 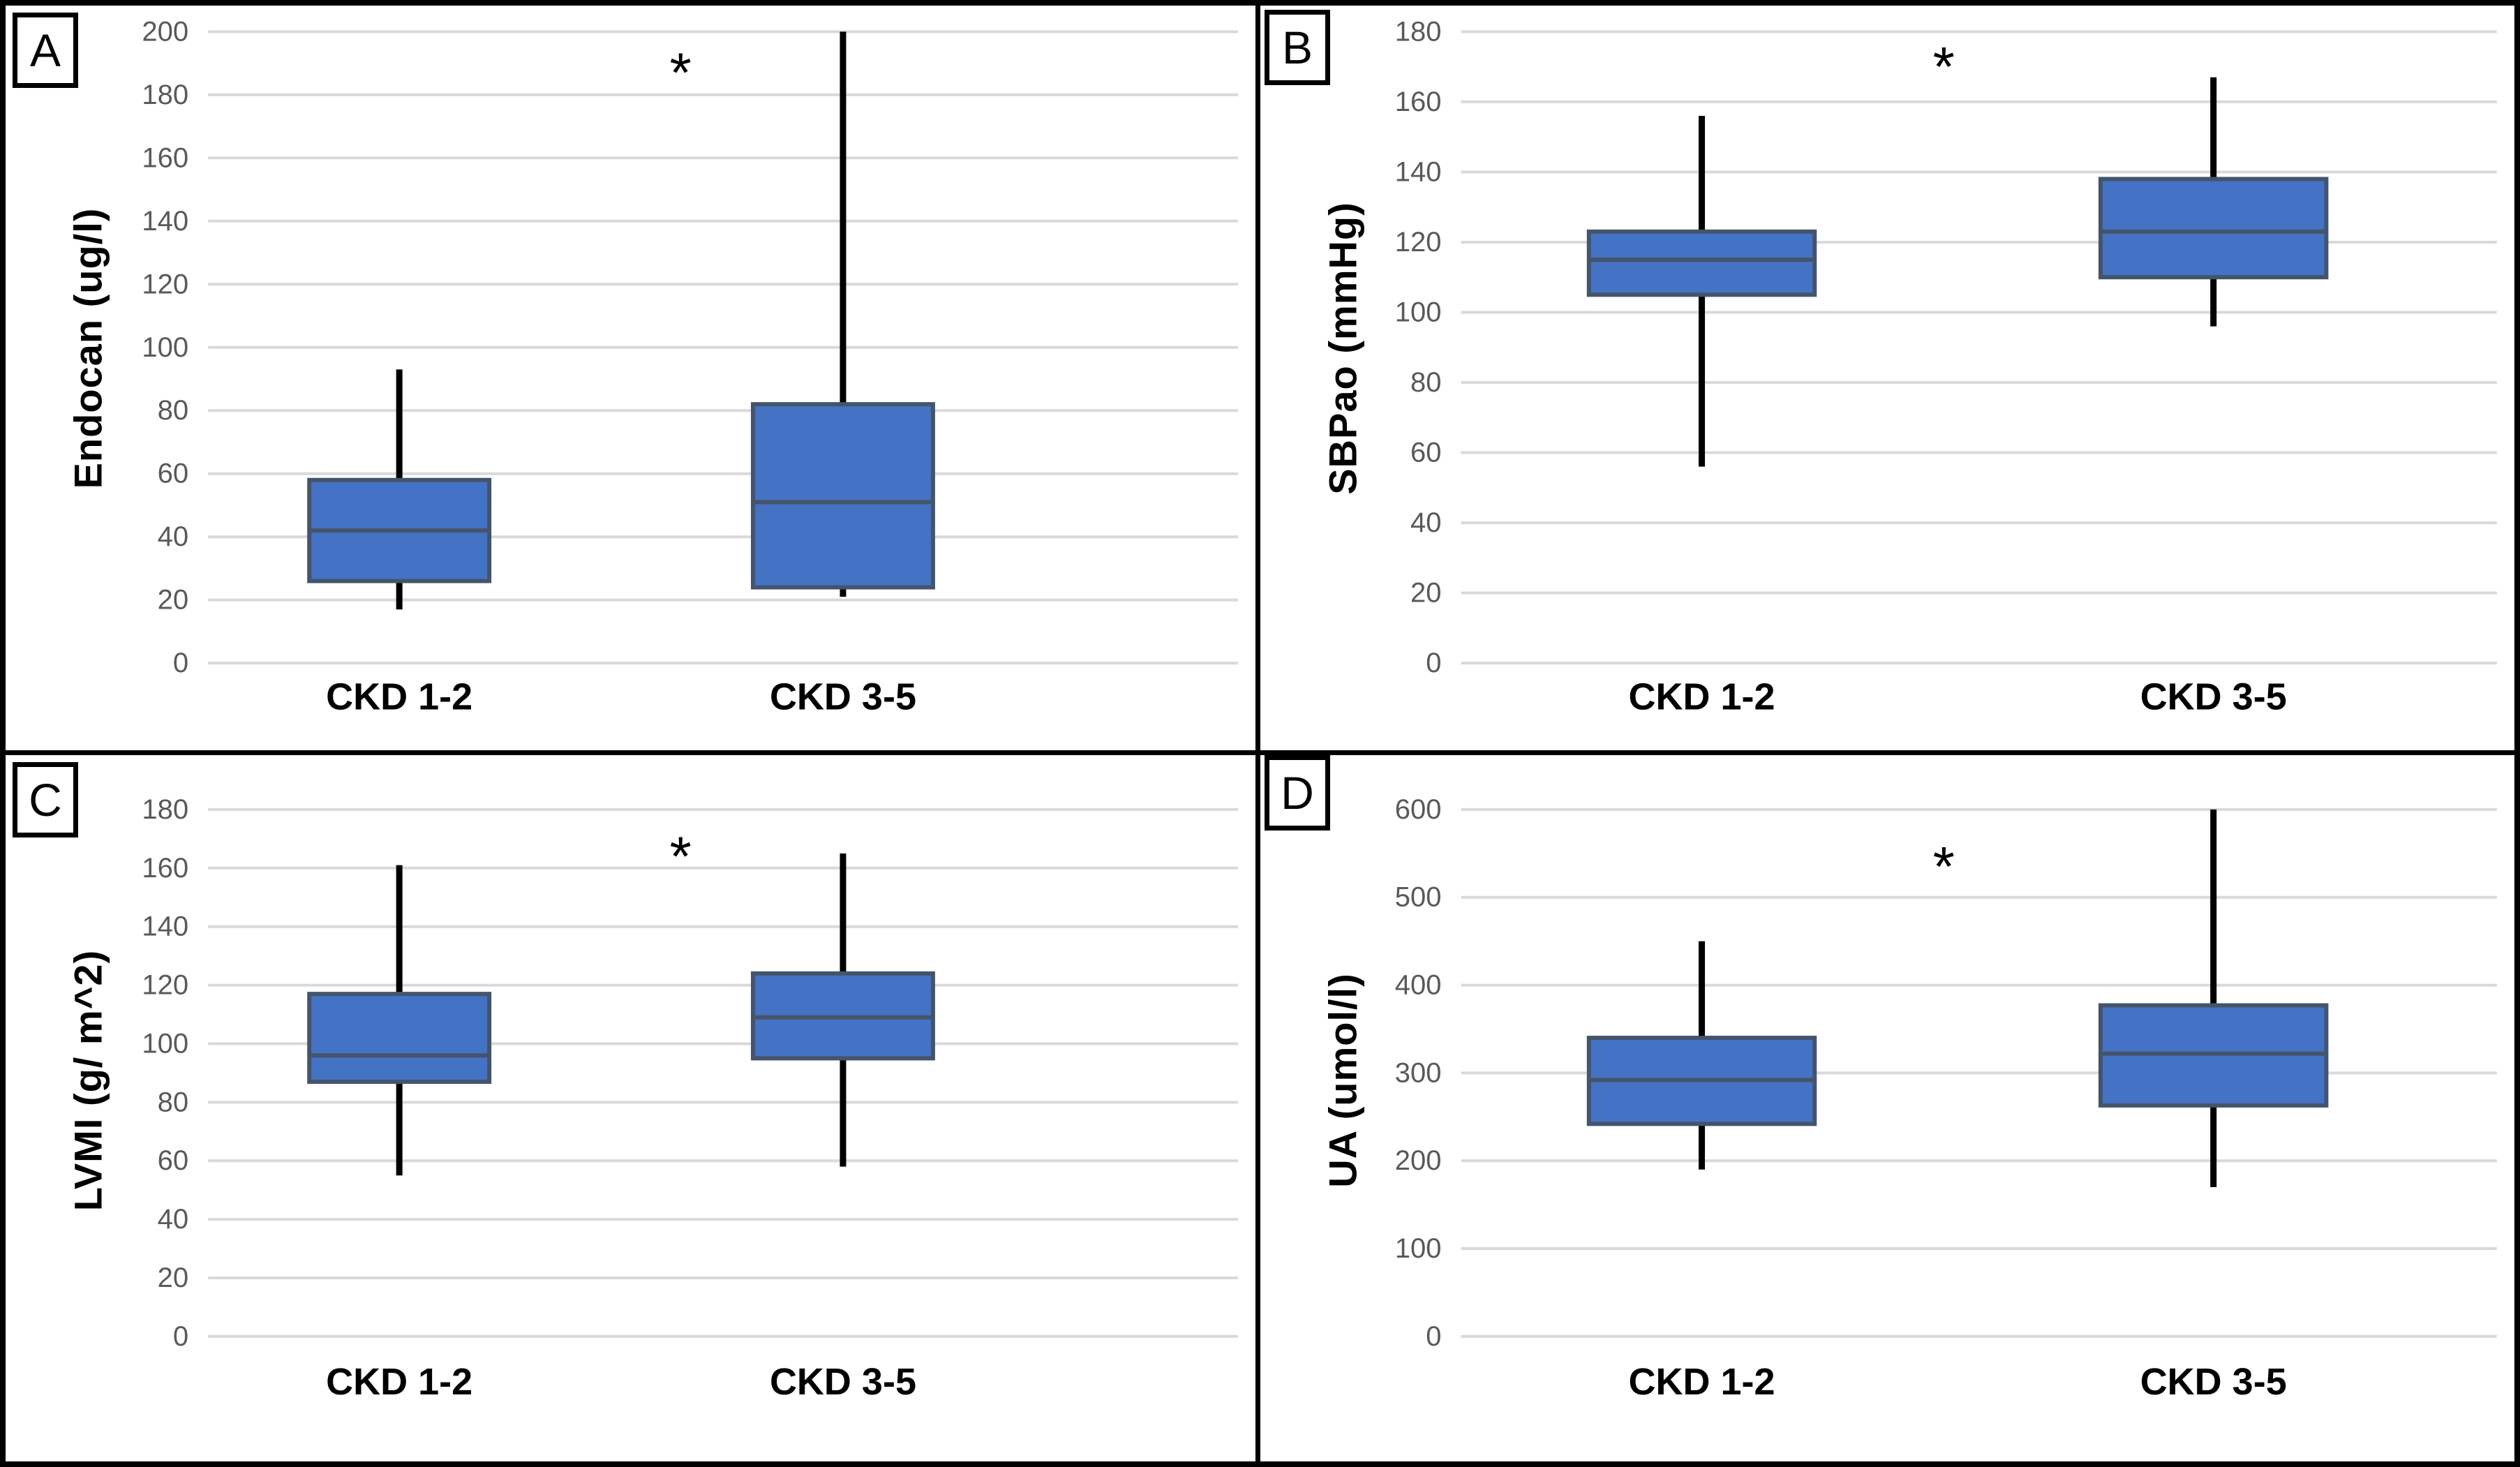 What do you see at coordinates (45, 50) in the screenshot?
I see `panel-a-letter: A` at bounding box center [45, 50].